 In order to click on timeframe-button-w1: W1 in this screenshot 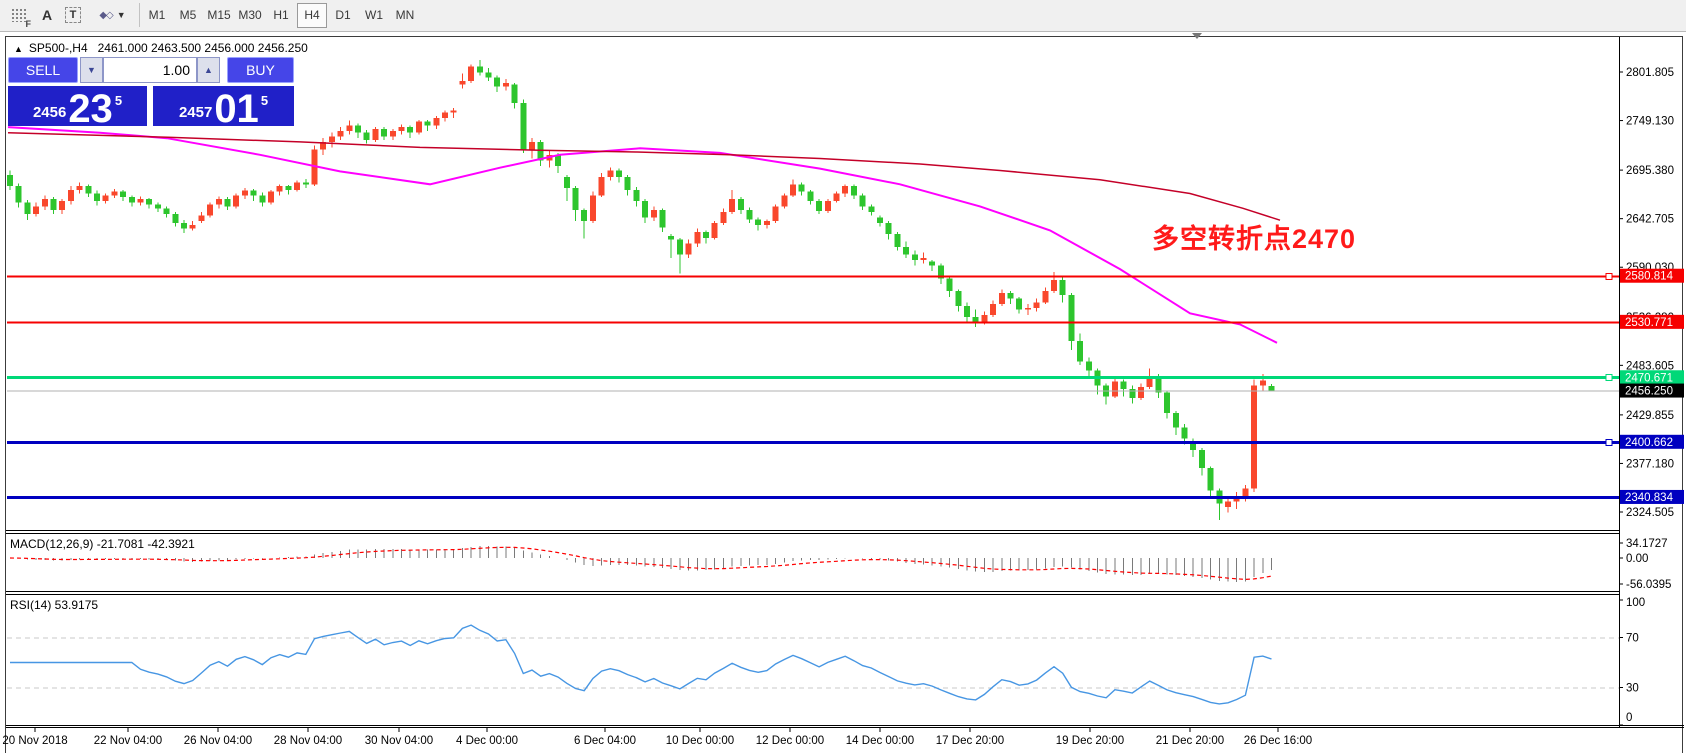, I will do `click(374, 15)`.